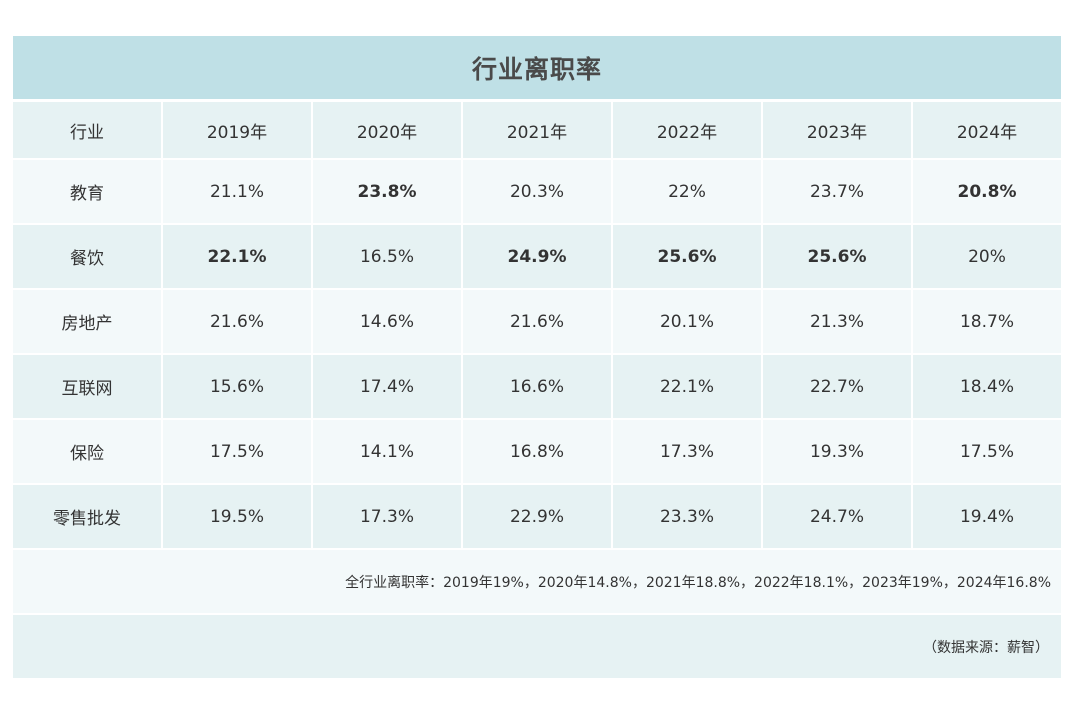 Image resolution: width=1080 pixels, height=713 pixels. I want to click on table-row: 餐饮 22.1% 16.5% 24.9% 25.6% 25.6% 20%, so click(537, 255).